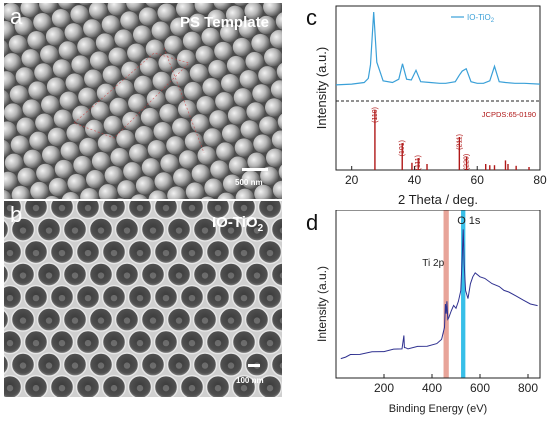 This screenshot has width=550, height=426. What do you see at coordinates (509, 114) in the screenshot?
I see `xrd-reference-label: JCPDS:65-0190` at bounding box center [509, 114].